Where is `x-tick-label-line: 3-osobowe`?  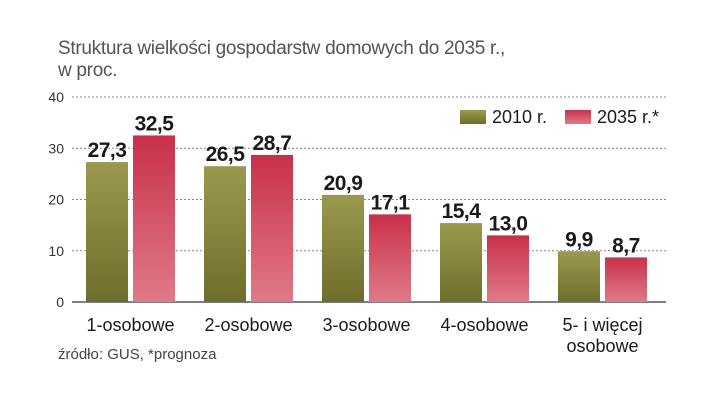
x-tick-label-line: 3-osobowe is located at coordinates (366, 325).